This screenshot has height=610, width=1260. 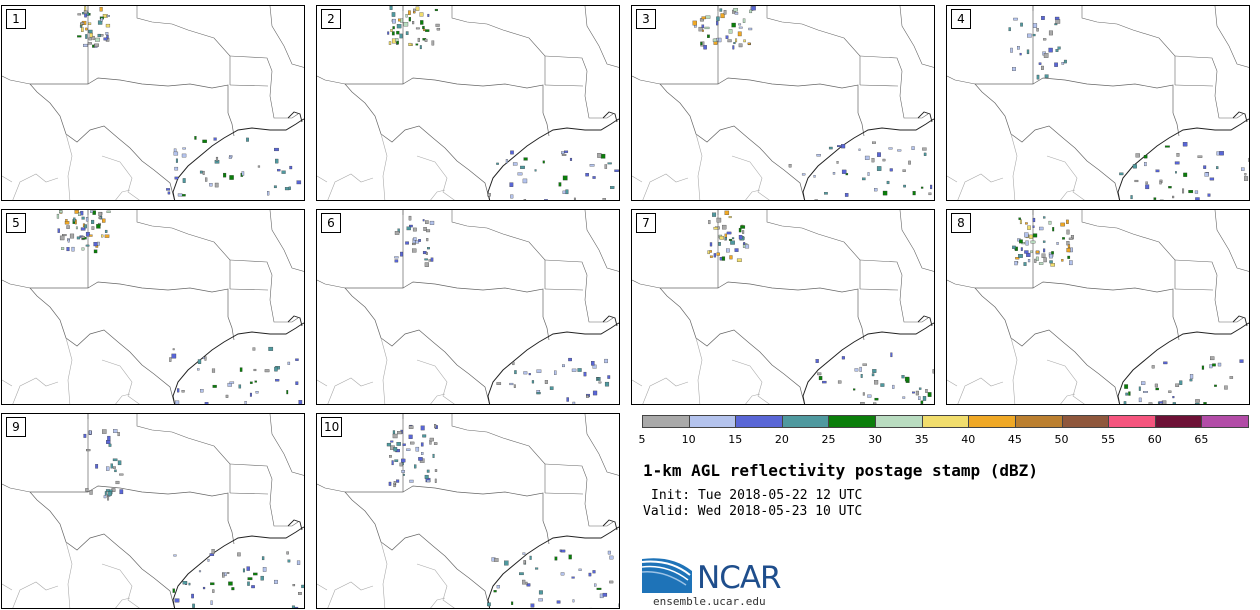 What do you see at coordinates (739, 578) in the screenshot?
I see `logo-wordmark: NCAR` at bounding box center [739, 578].